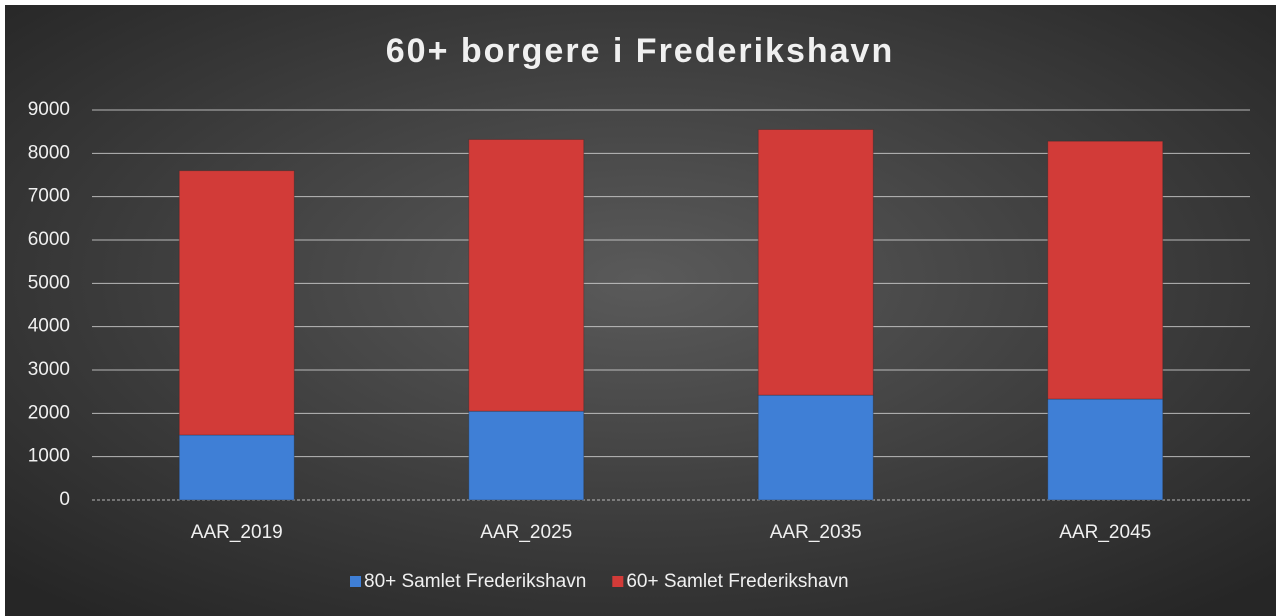 The image size is (1281, 616). What do you see at coordinates (49, 369) in the screenshot?
I see `y-tick-label: 3000` at bounding box center [49, 369].